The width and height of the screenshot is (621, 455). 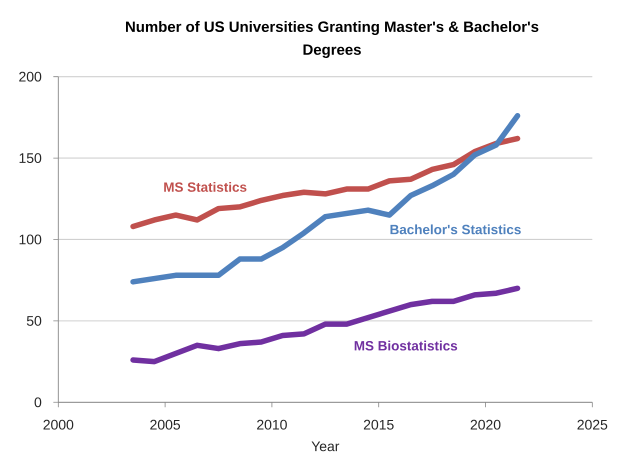 What do you see at coordinates (30, 77) in the screenshot?
I see `y-tick-label: 200` at bounding box center [30, 77].